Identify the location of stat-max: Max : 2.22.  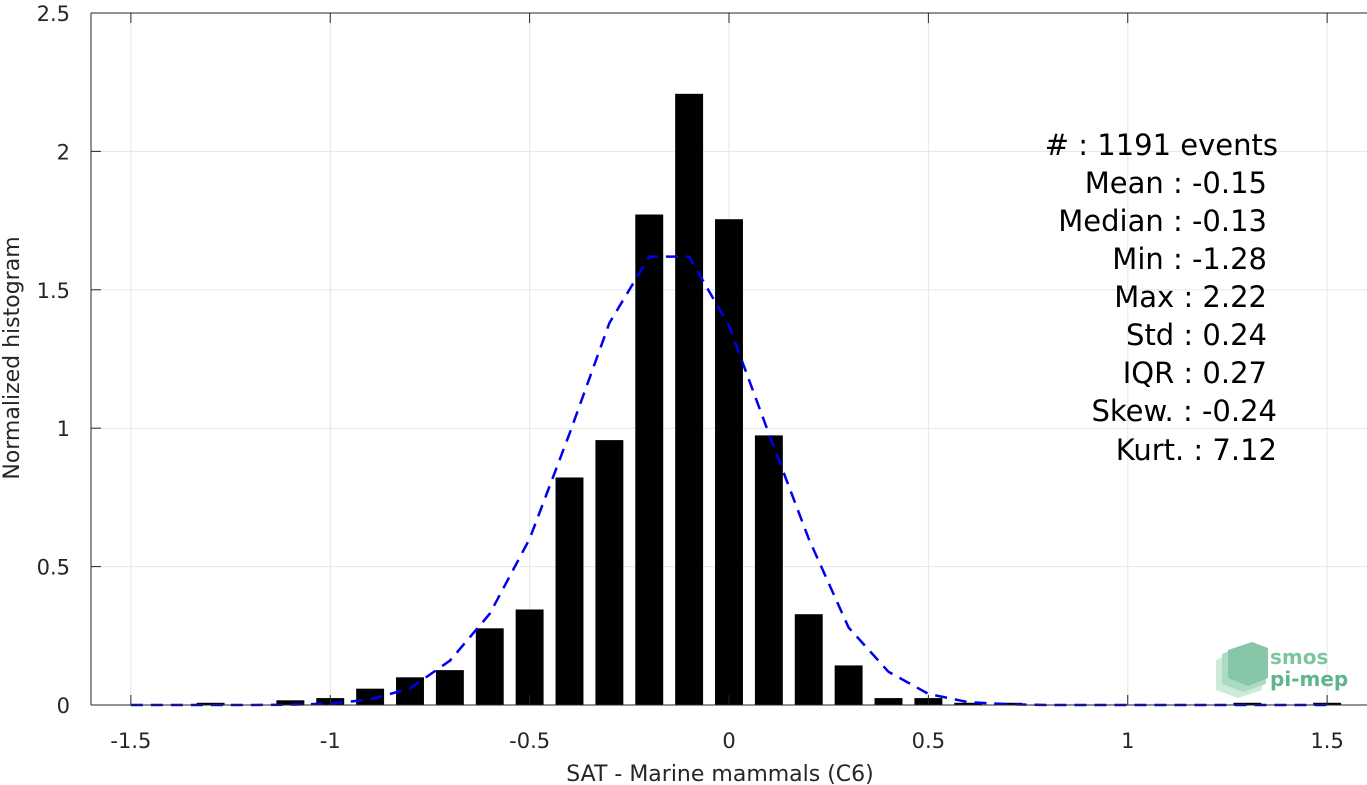
(1190, 297).